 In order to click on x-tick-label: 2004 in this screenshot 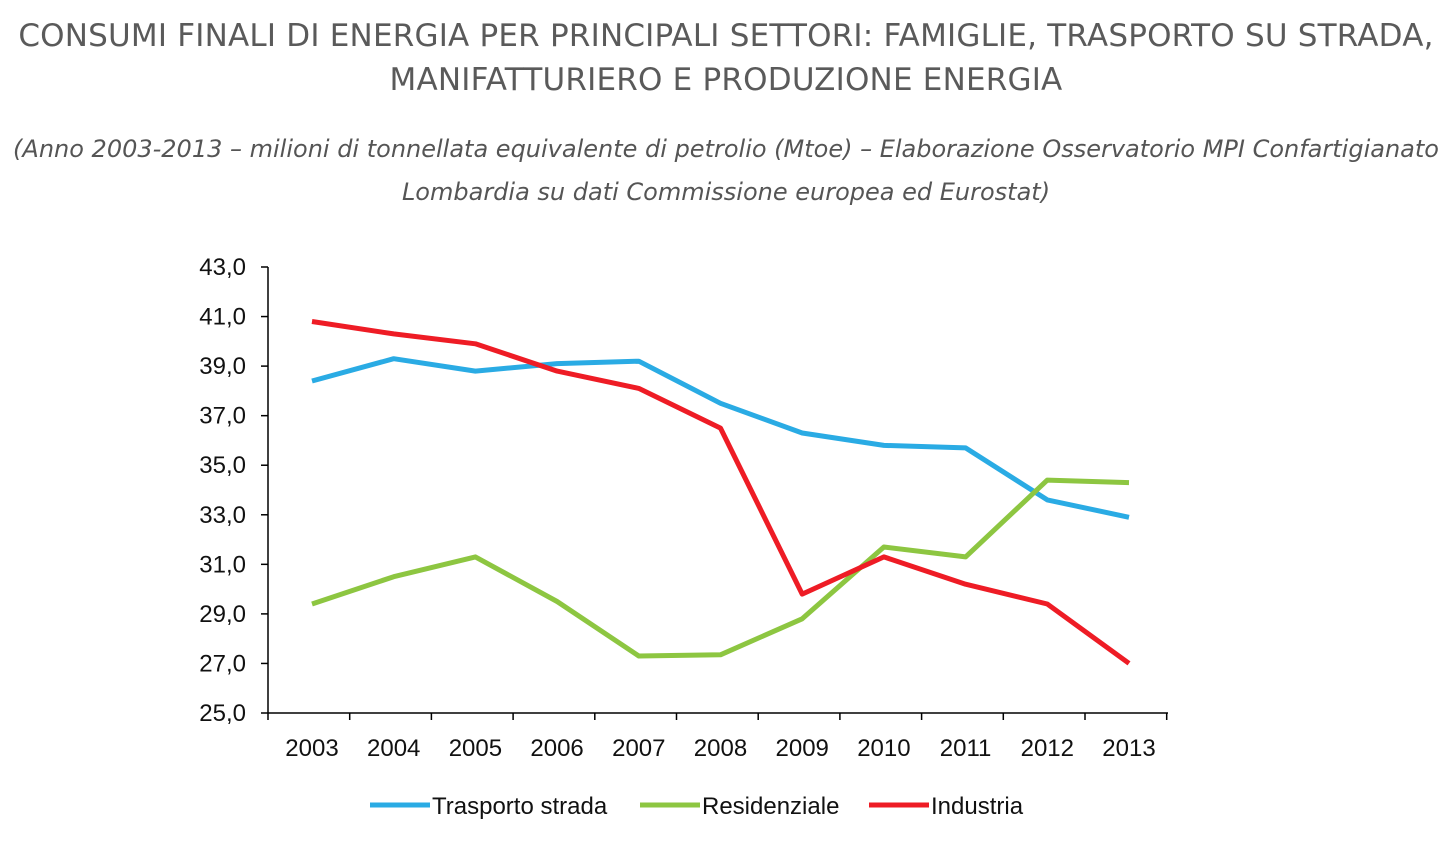, I will do `click(393, 748)`.